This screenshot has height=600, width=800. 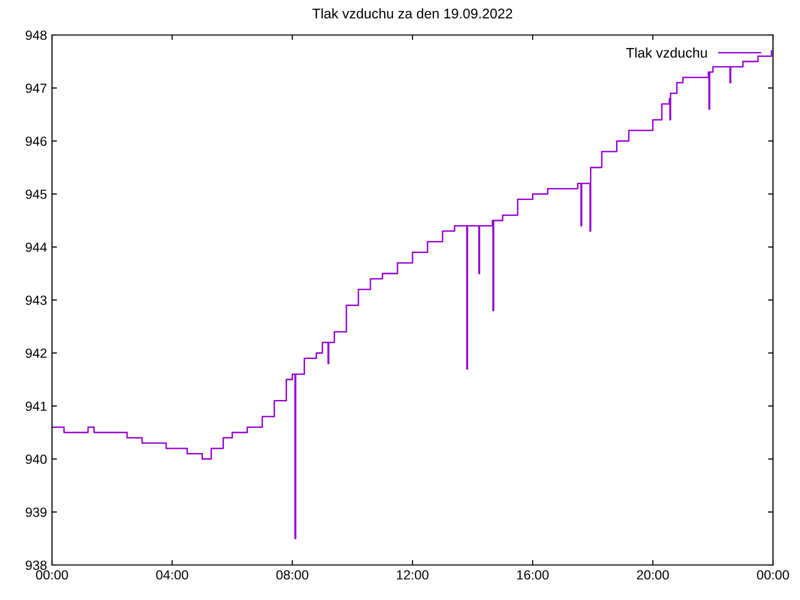 I want to click on y-tick-label: 940, so click(x=36, y=459).